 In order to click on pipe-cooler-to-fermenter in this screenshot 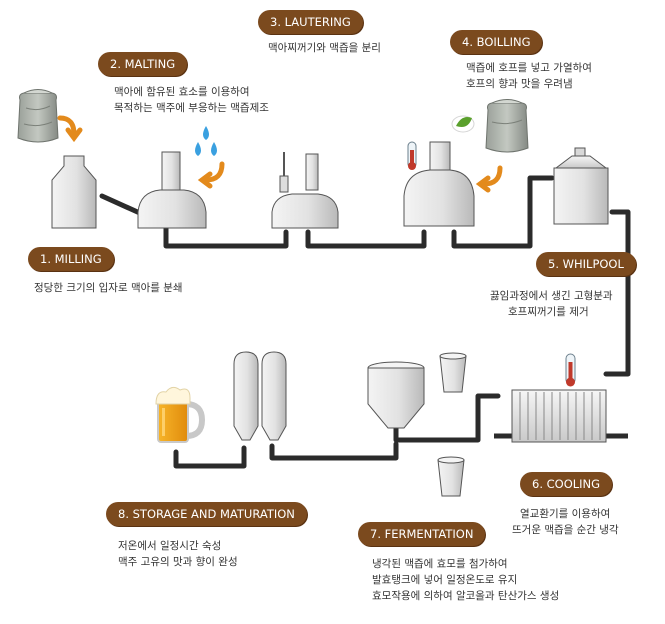, I will do `click(447, 418)`.